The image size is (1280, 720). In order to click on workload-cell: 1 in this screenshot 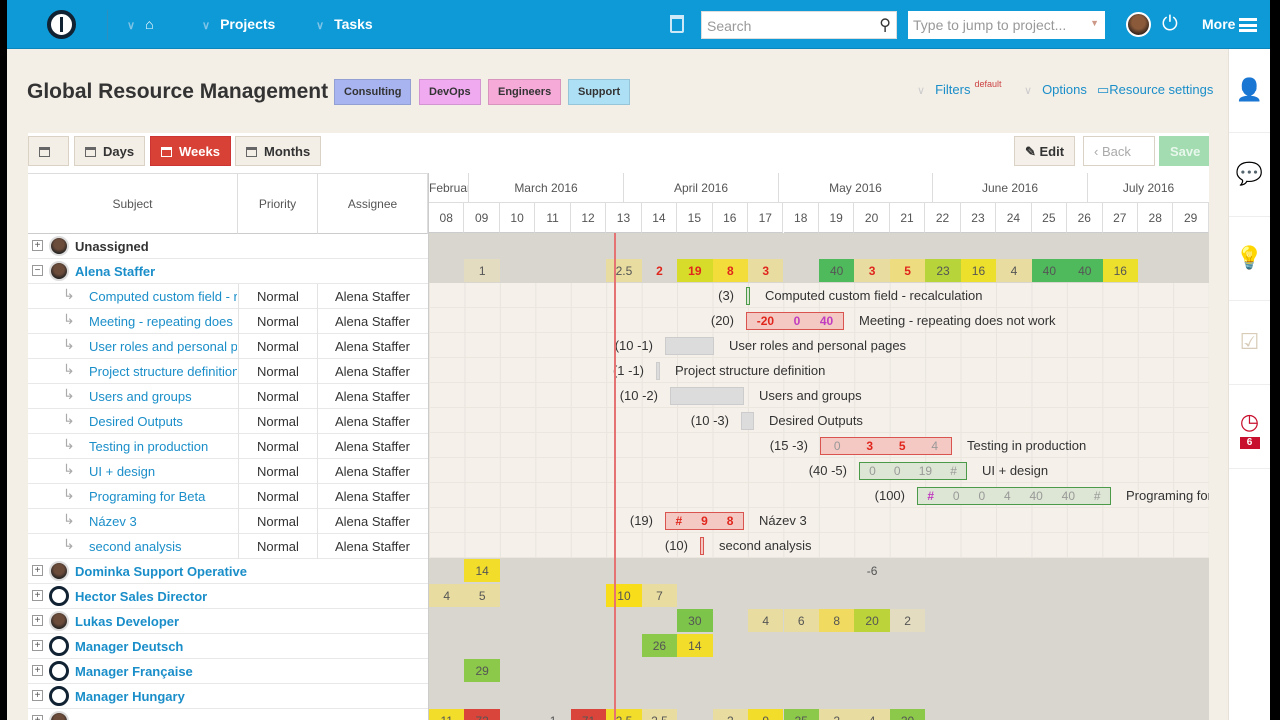, I will do `click(482, 270)`.